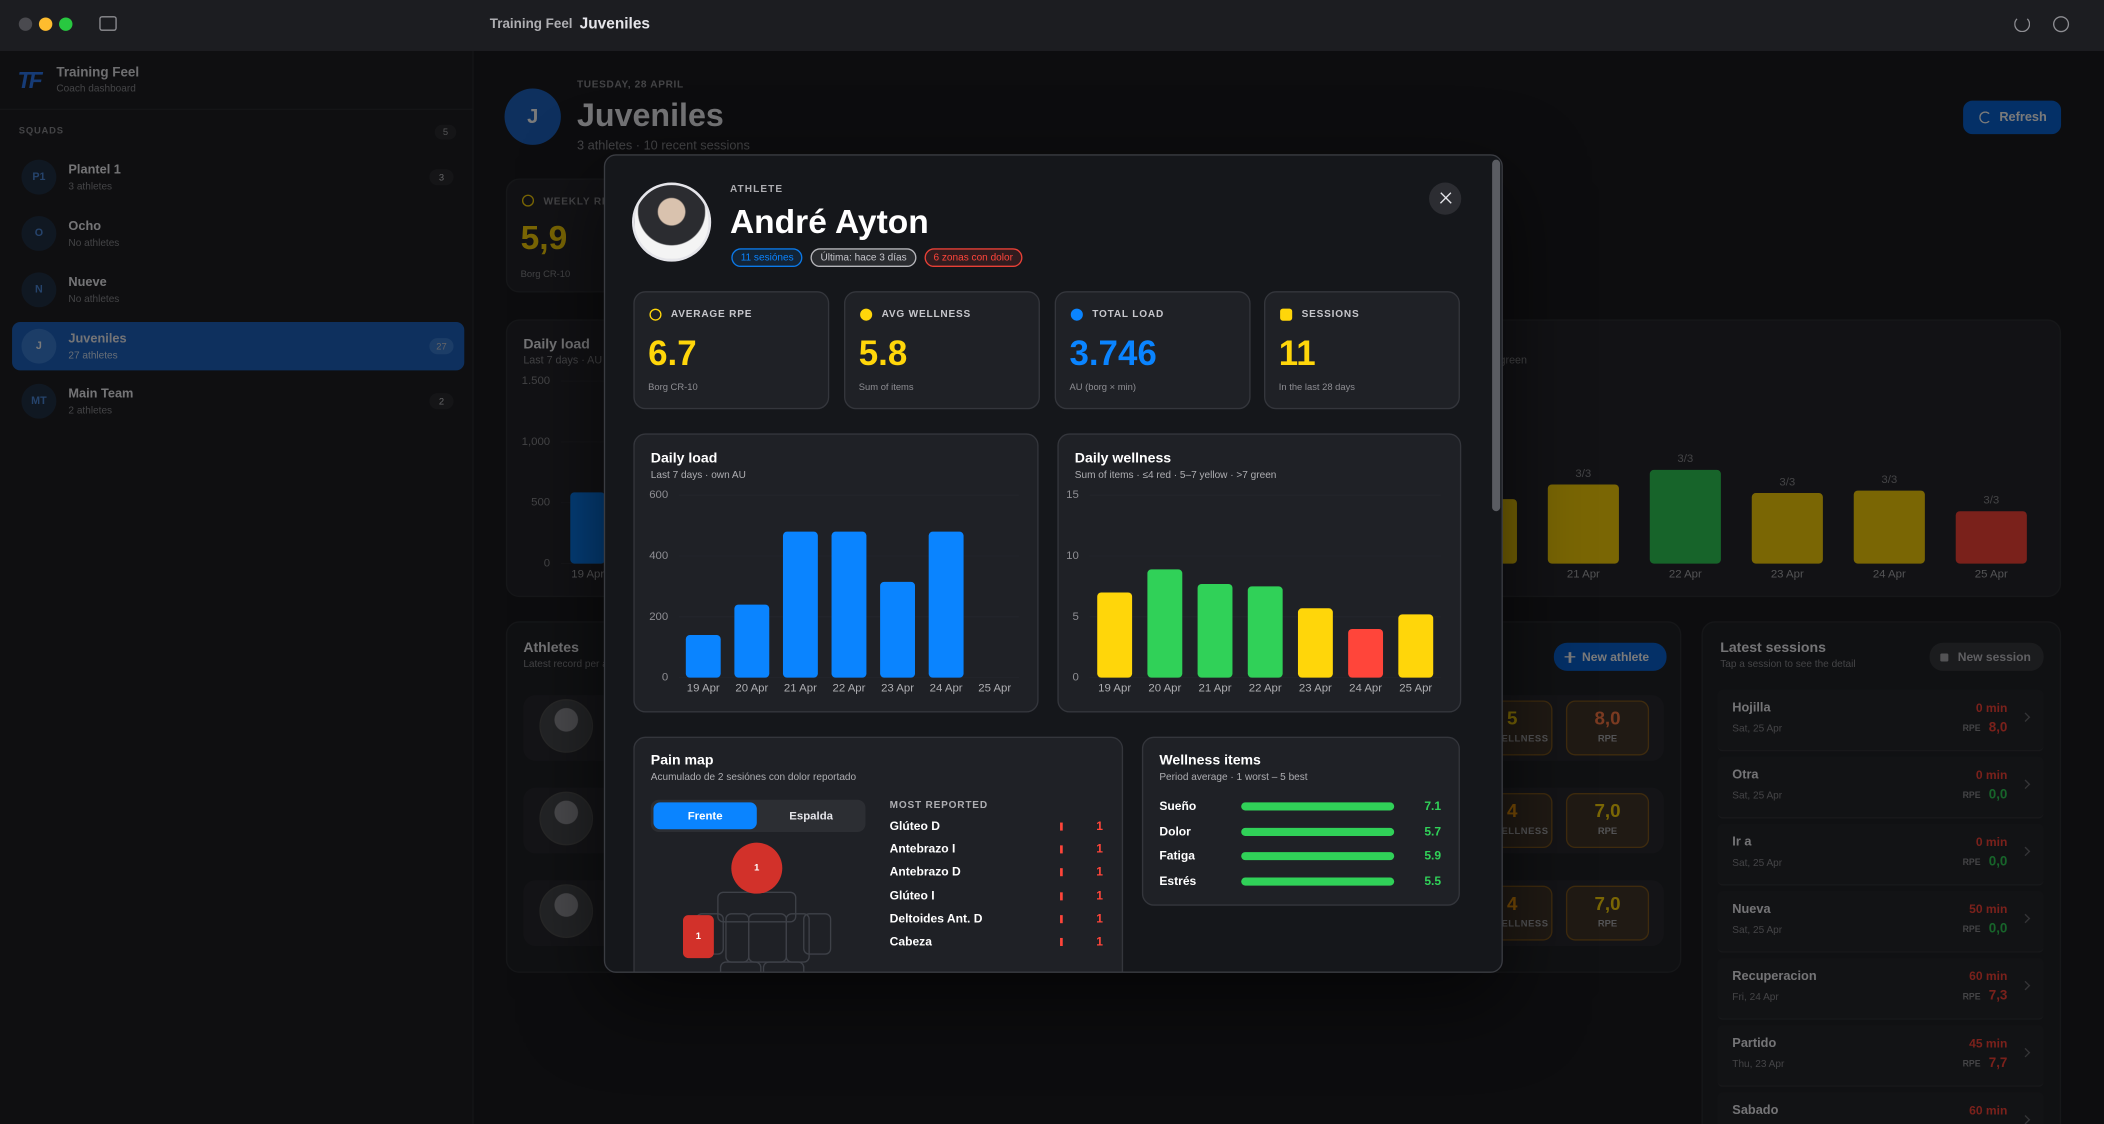 This screenshot has width=2104, height=1124. I want to click on card-subtitle: Period average · 1 worst – 5 best, so click(1233, 776).